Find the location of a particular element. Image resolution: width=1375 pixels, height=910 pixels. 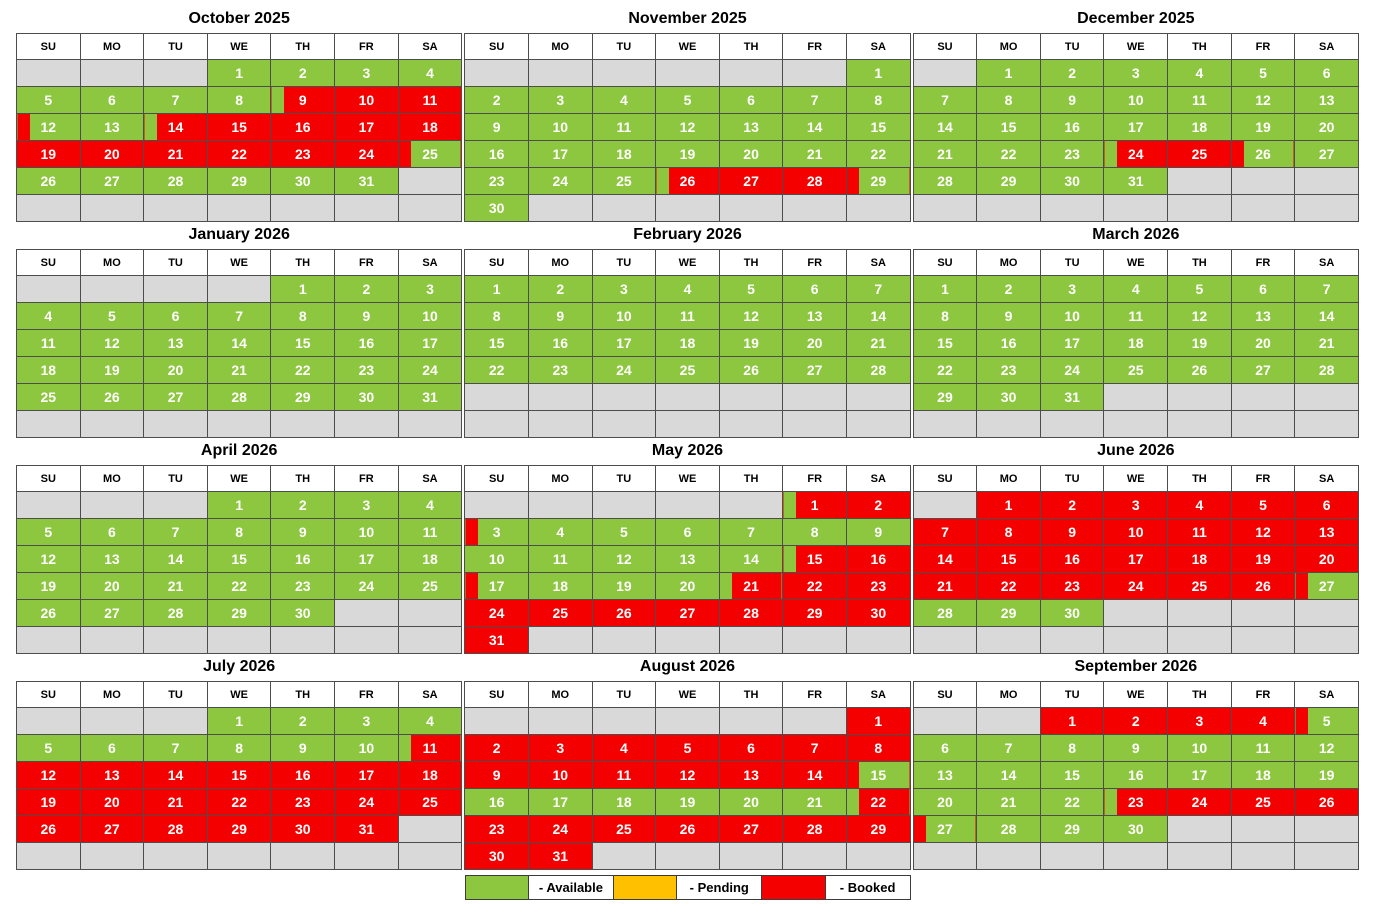

day-cell: 30 is located at coordinates (878, 613).